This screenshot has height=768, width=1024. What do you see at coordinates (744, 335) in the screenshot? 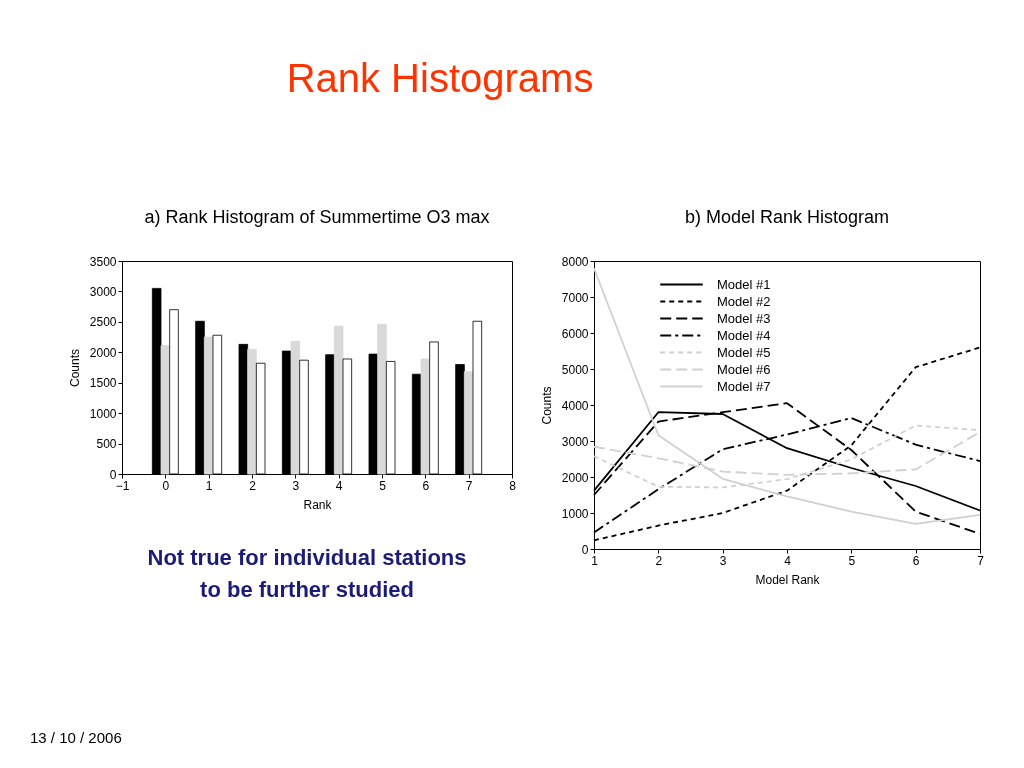
I see `legend-label: Model #4` at bounding box center [744, 335].